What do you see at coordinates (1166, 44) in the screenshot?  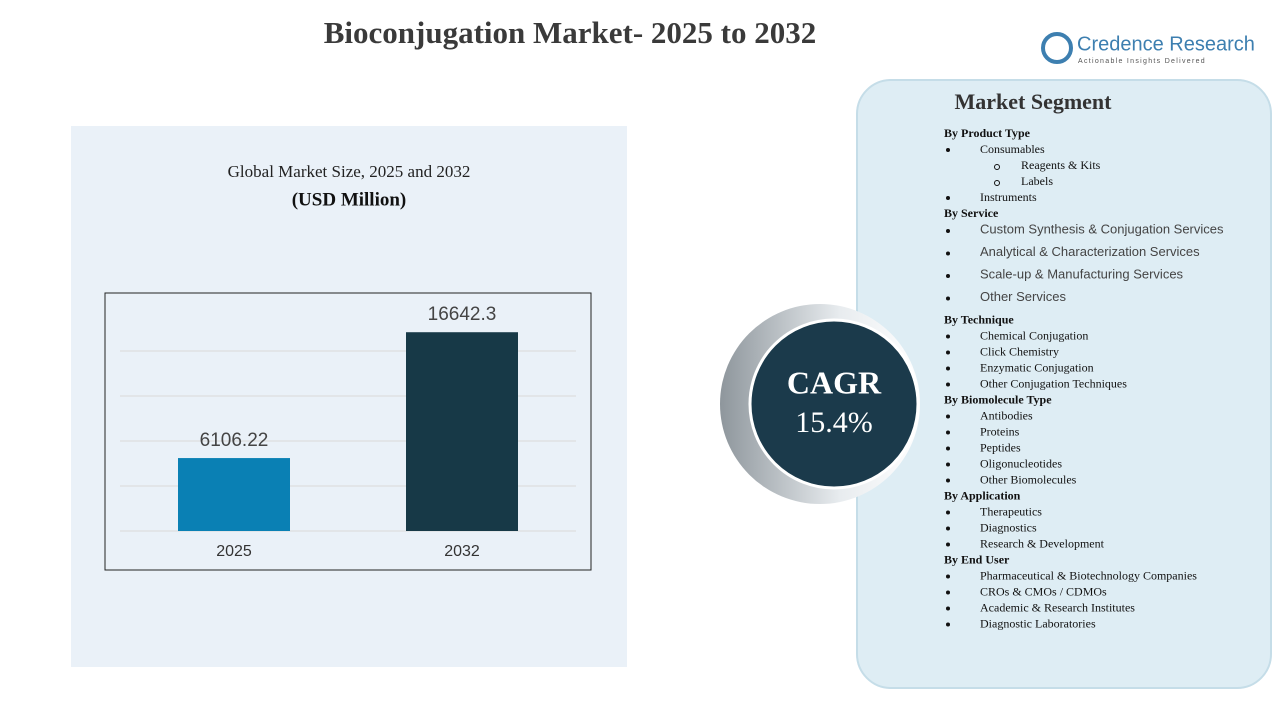 I see `logo-name: Credence Research` at bounding box center [1166, 44].